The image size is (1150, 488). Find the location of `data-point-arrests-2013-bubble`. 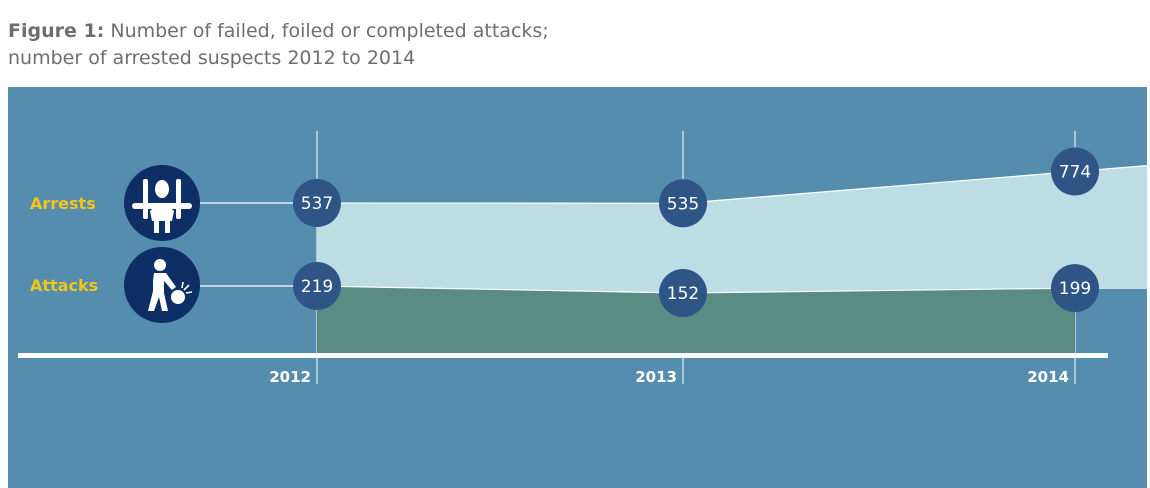

data-point-arrests-2013-bubble is located at coordinates (683, 203).